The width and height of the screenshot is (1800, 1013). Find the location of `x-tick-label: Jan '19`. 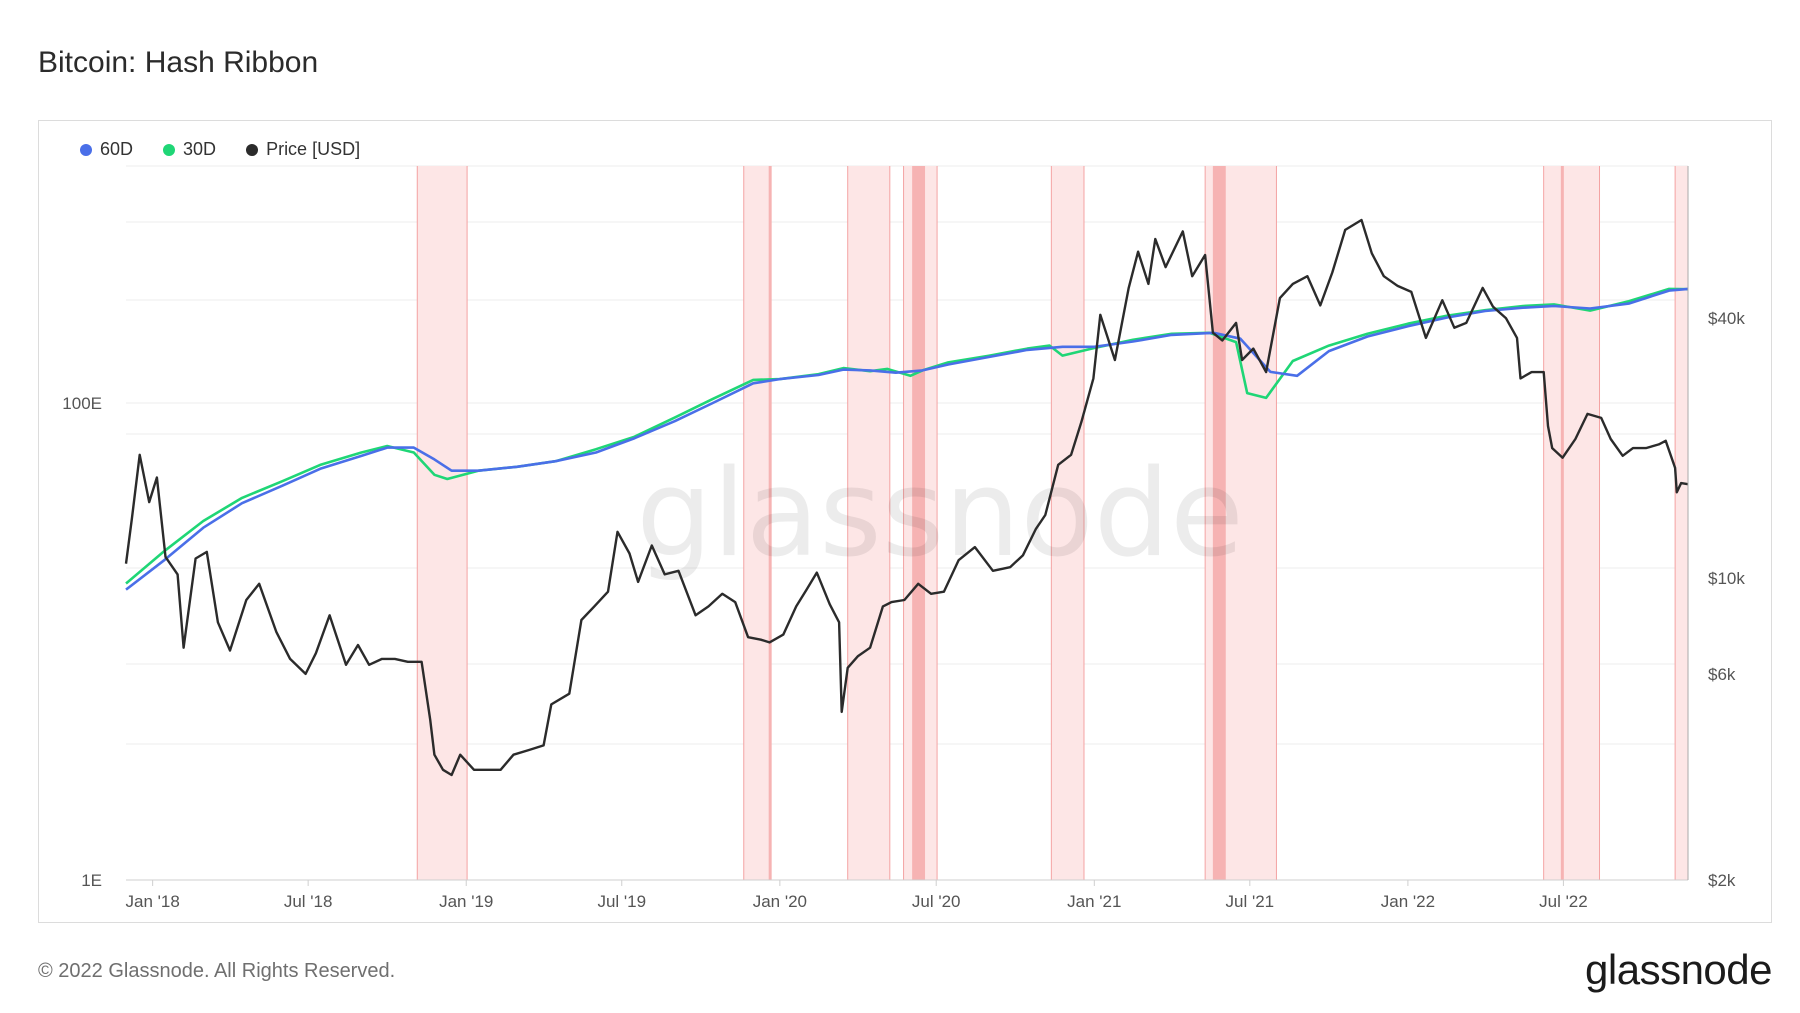

x-tick-label: Jan '19 is located at coordinates (466, 901).